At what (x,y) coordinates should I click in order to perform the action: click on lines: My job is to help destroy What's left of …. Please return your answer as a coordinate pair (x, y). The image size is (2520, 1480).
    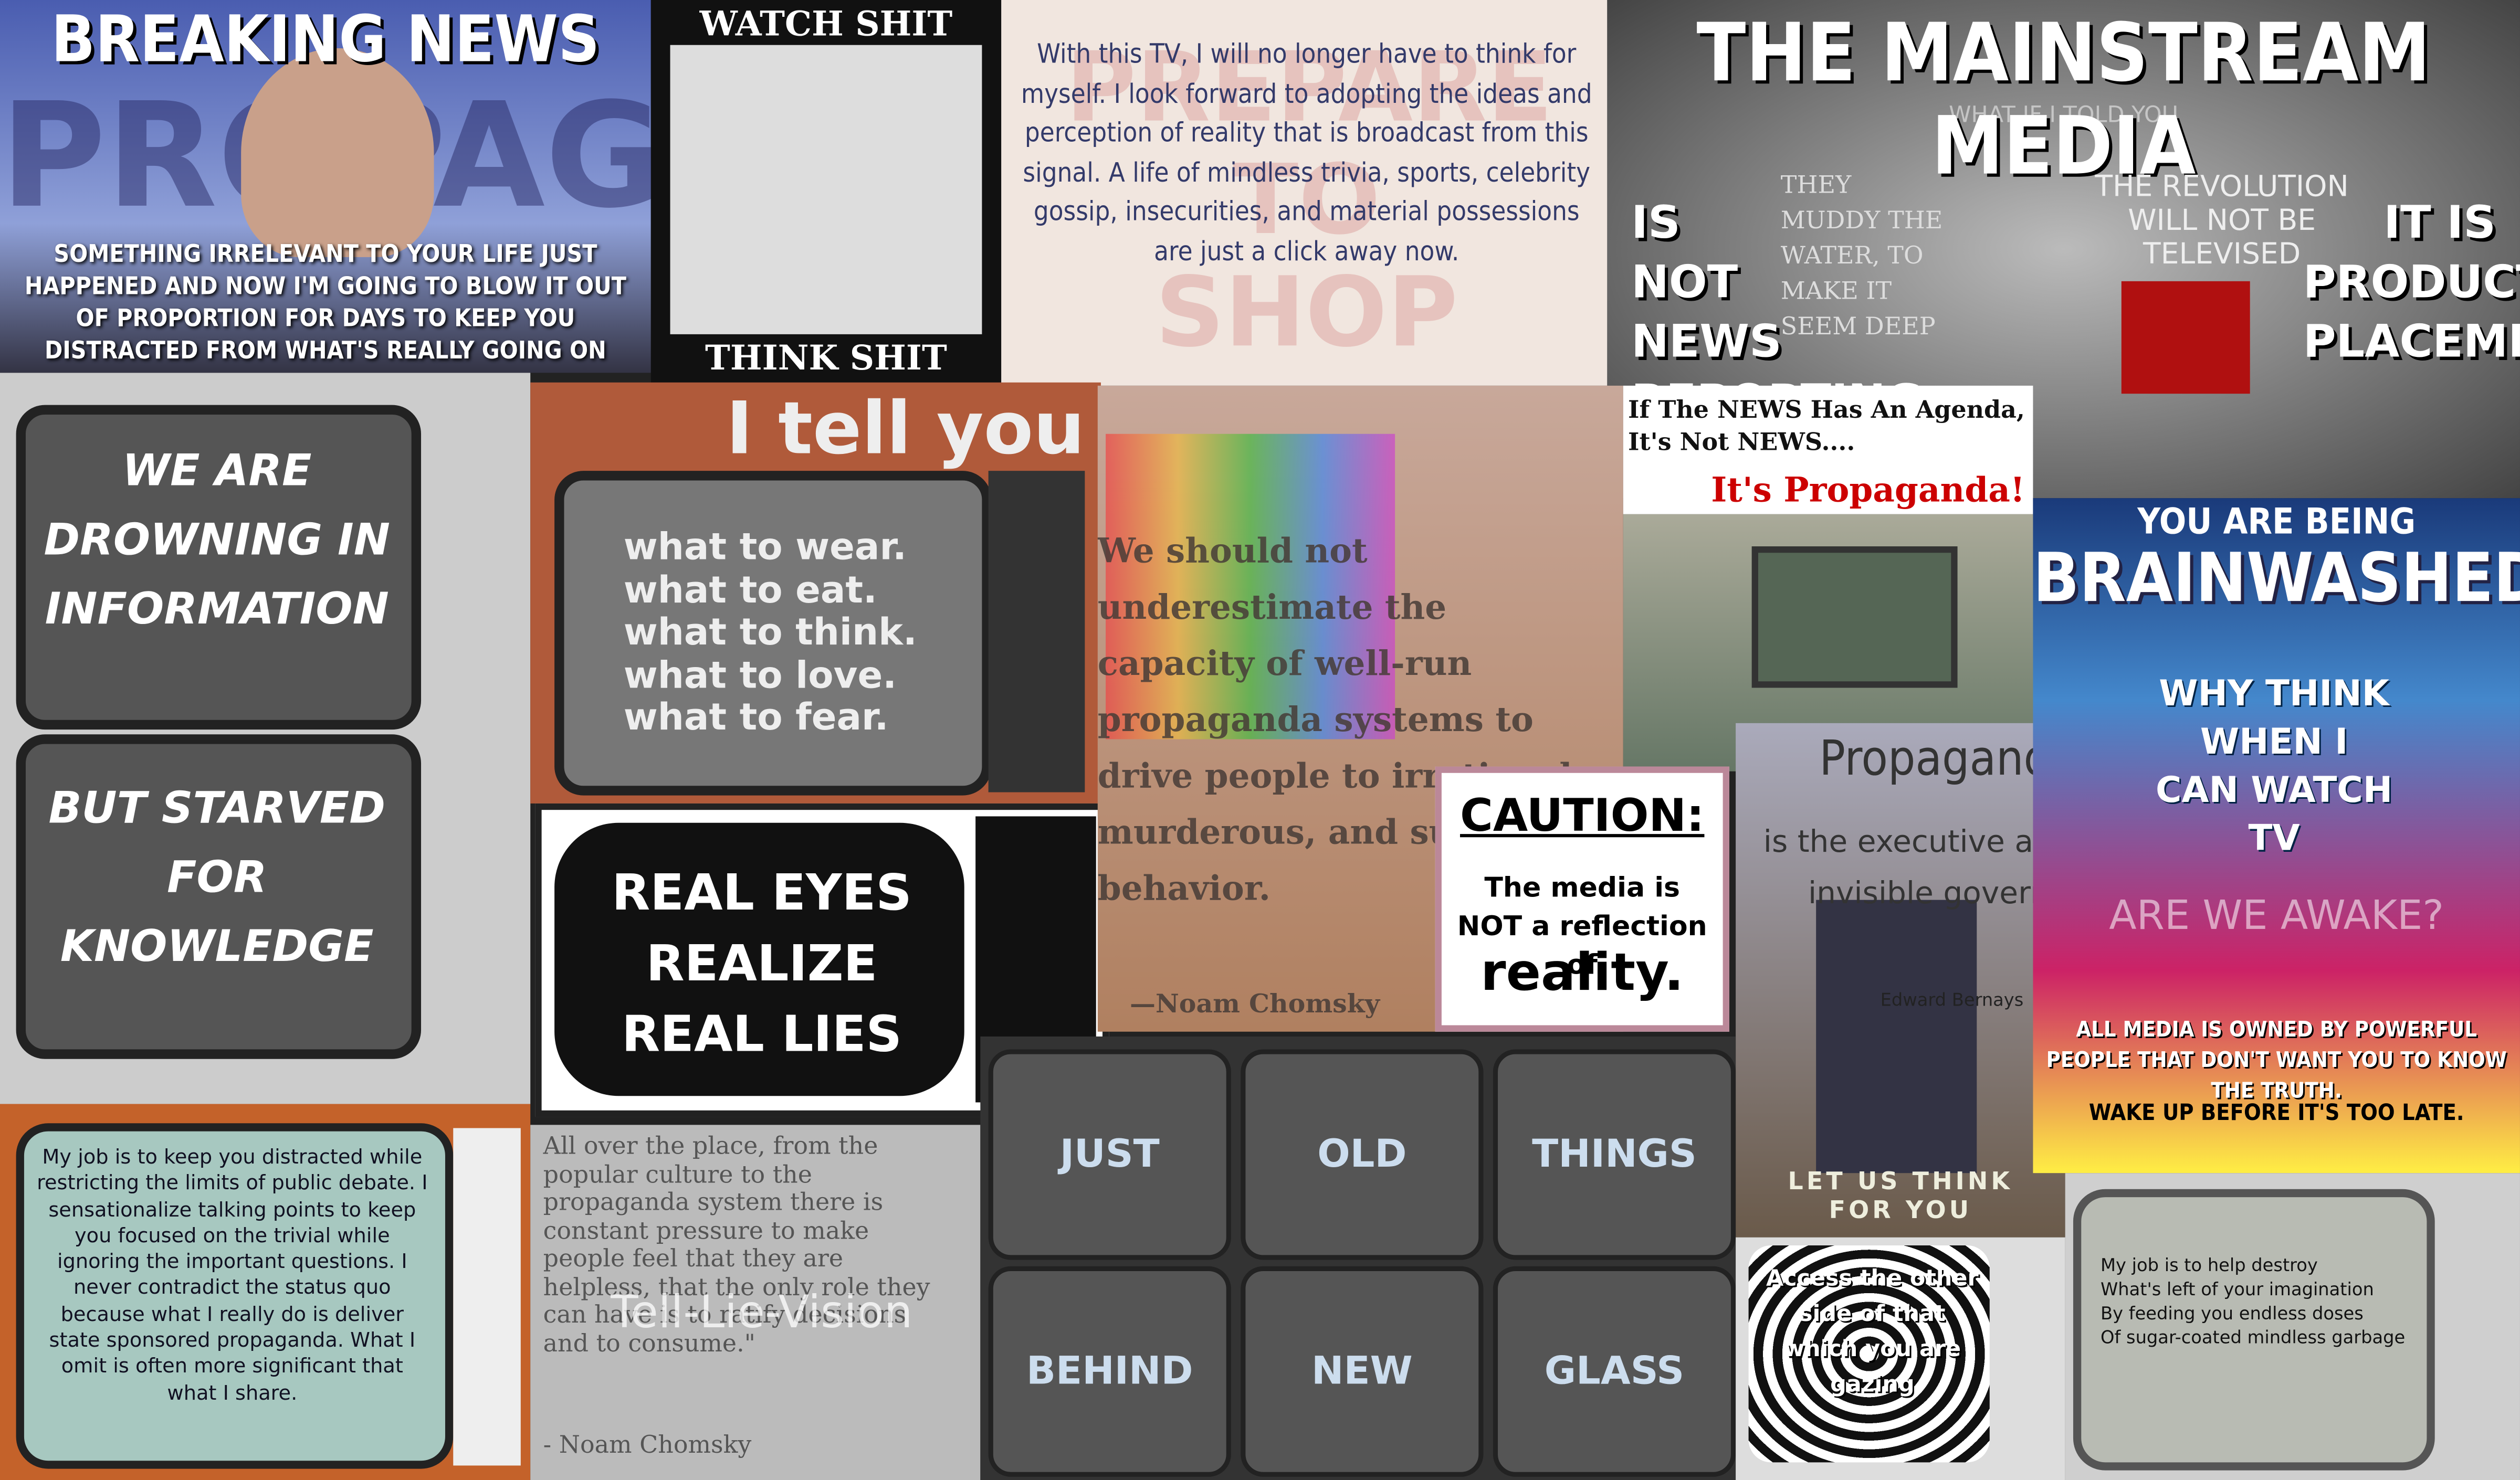
    Looking at the image, I should click on (2253, 1301).